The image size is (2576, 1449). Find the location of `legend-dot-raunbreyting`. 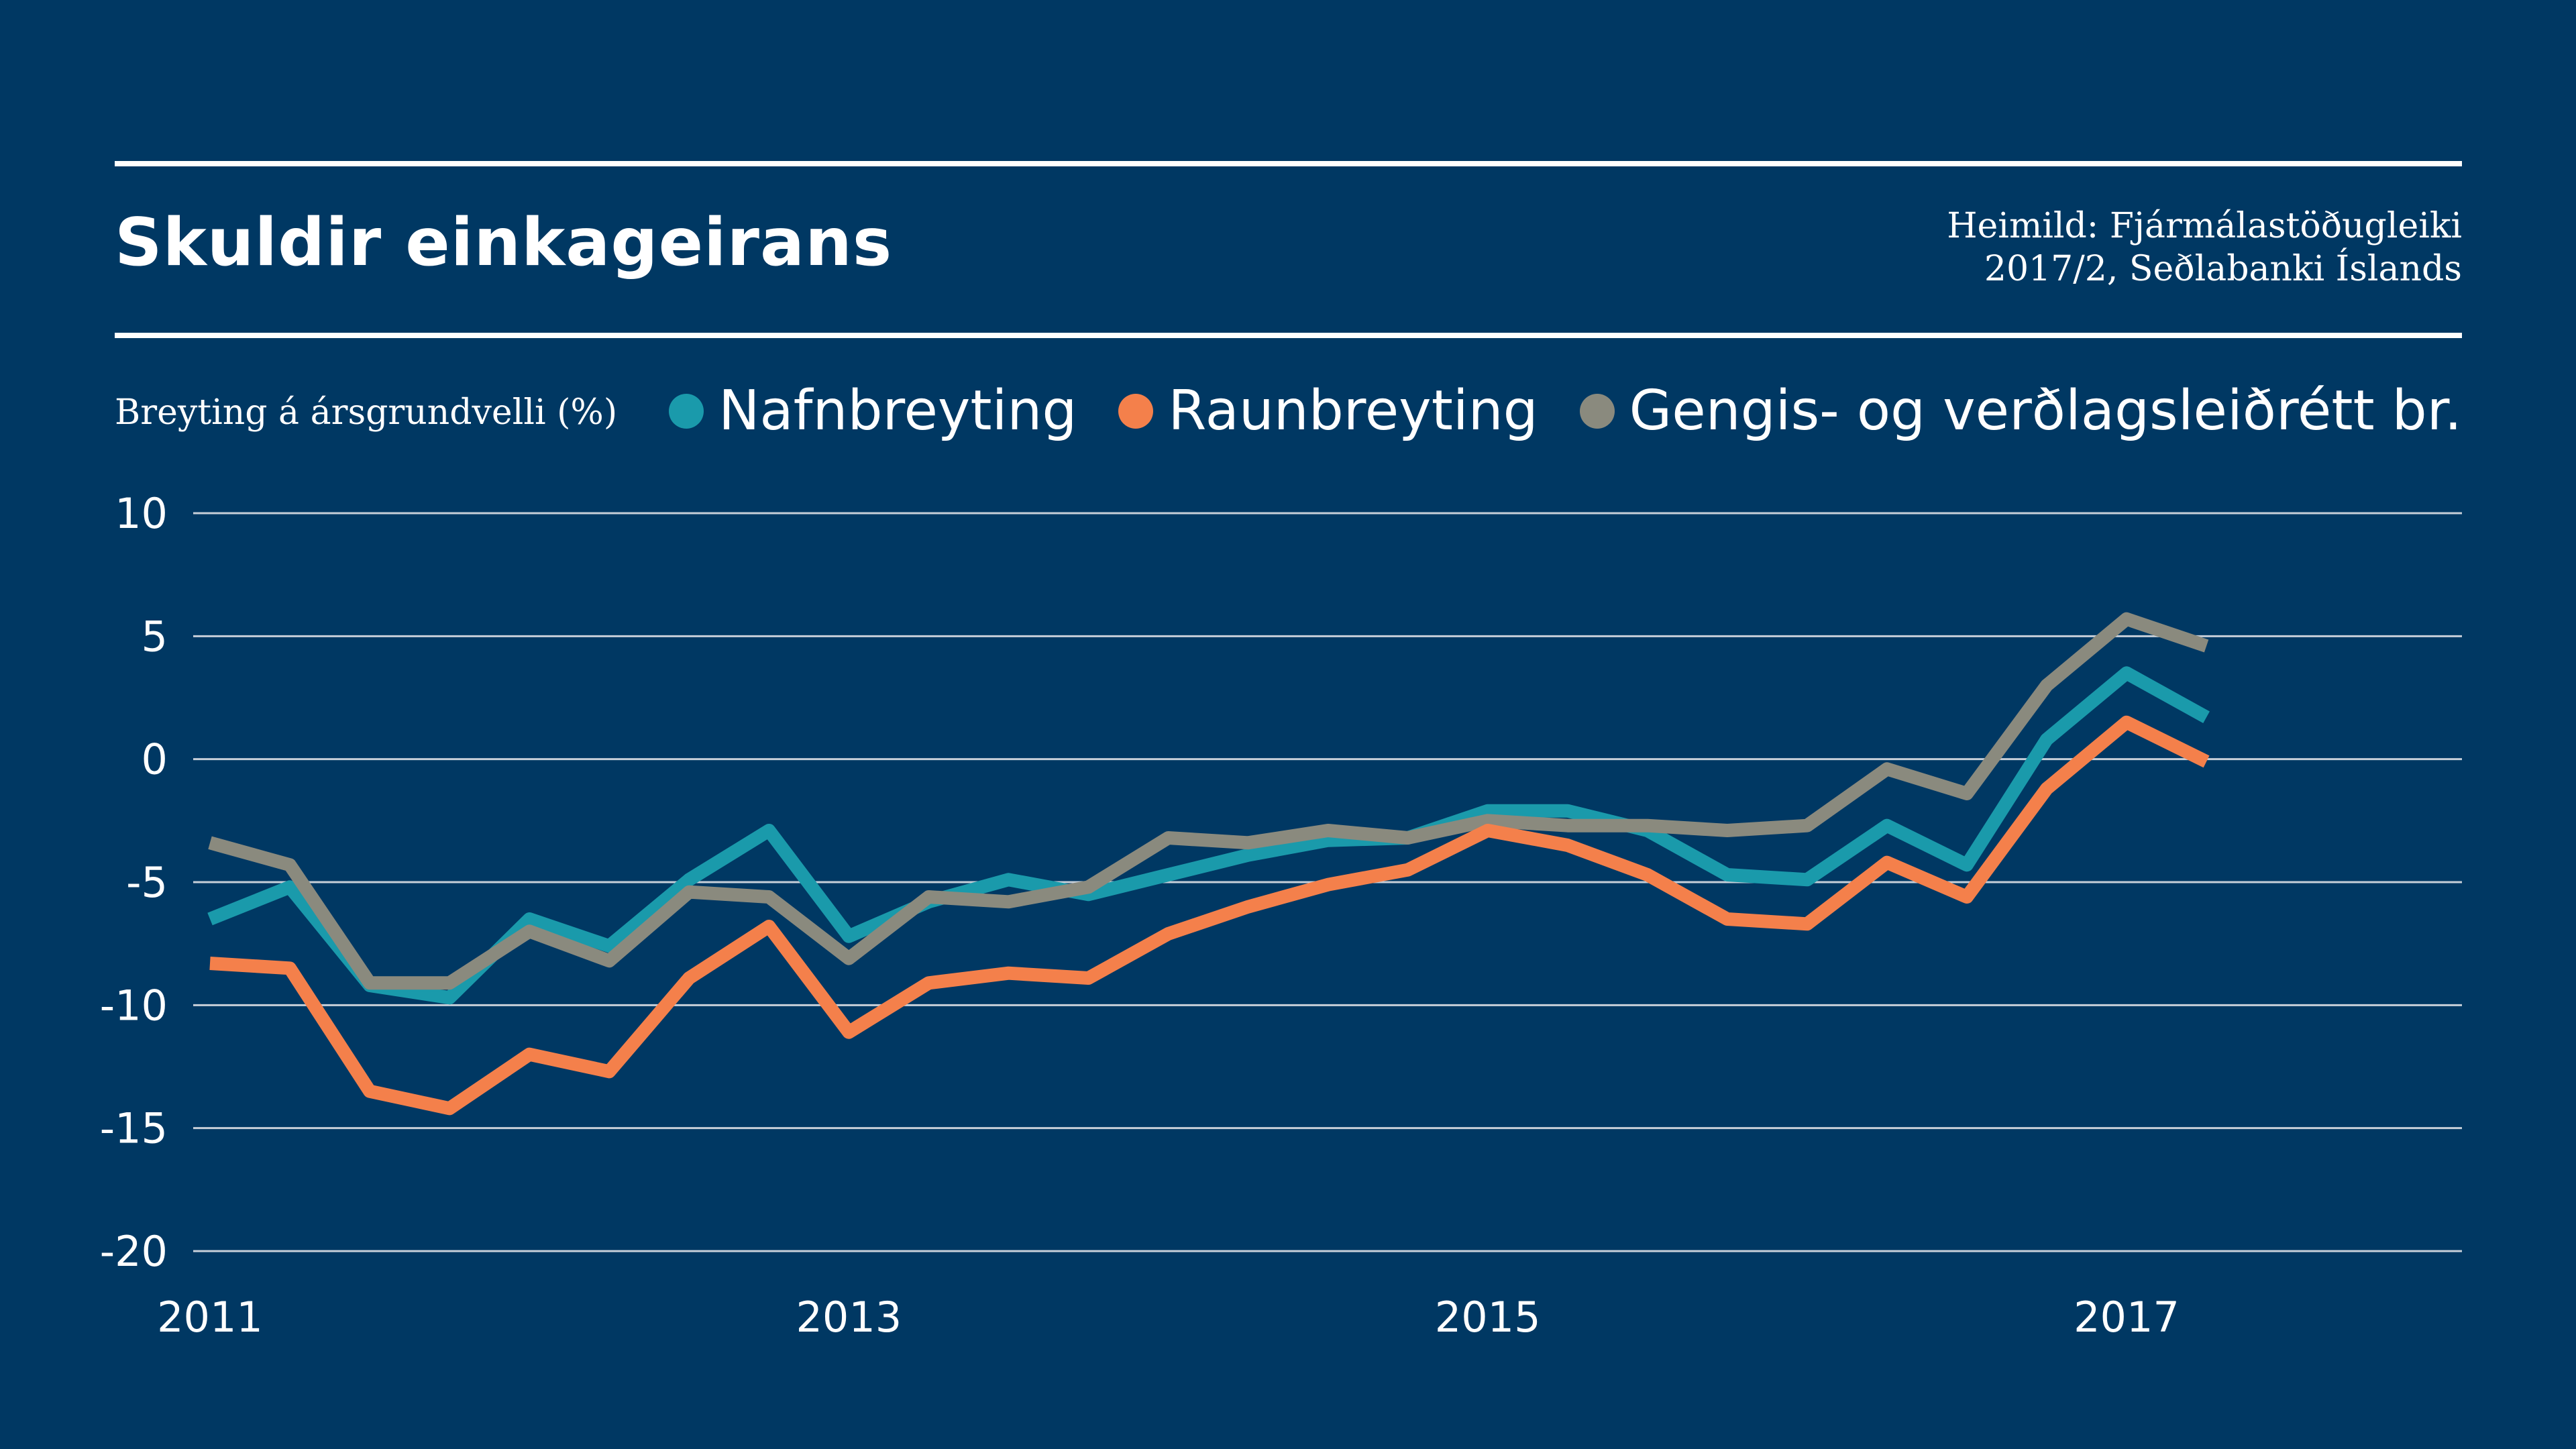

legend-dot-raunbreyting is located at coordinates (1136, 411).